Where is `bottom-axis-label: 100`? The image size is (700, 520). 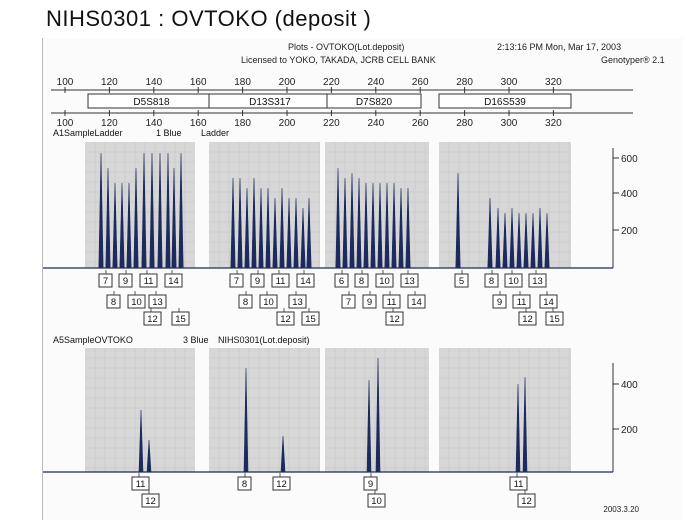
bottom-axis-label: 100 is located at coordinates (65, 123).